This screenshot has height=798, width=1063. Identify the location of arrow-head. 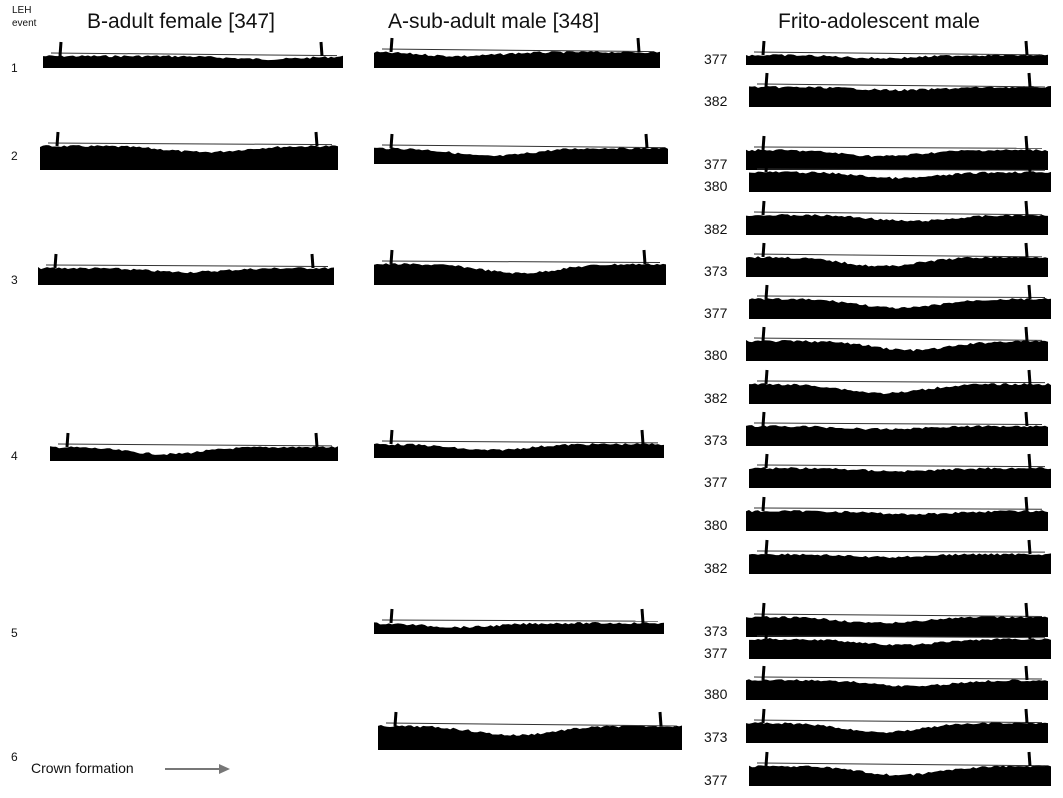
(224, 769).